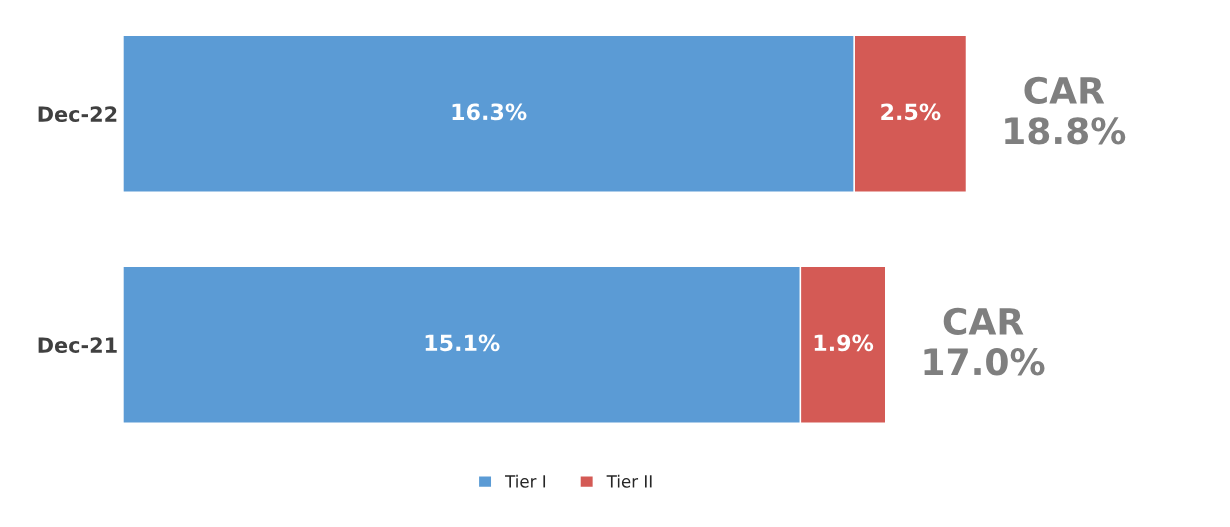 The height and width of the screenshot is (527, 1230). What do you see at coordinates (462, 343) in the screenshot?
I see `data-label: 15.1%` at bounding box center [462, 343].